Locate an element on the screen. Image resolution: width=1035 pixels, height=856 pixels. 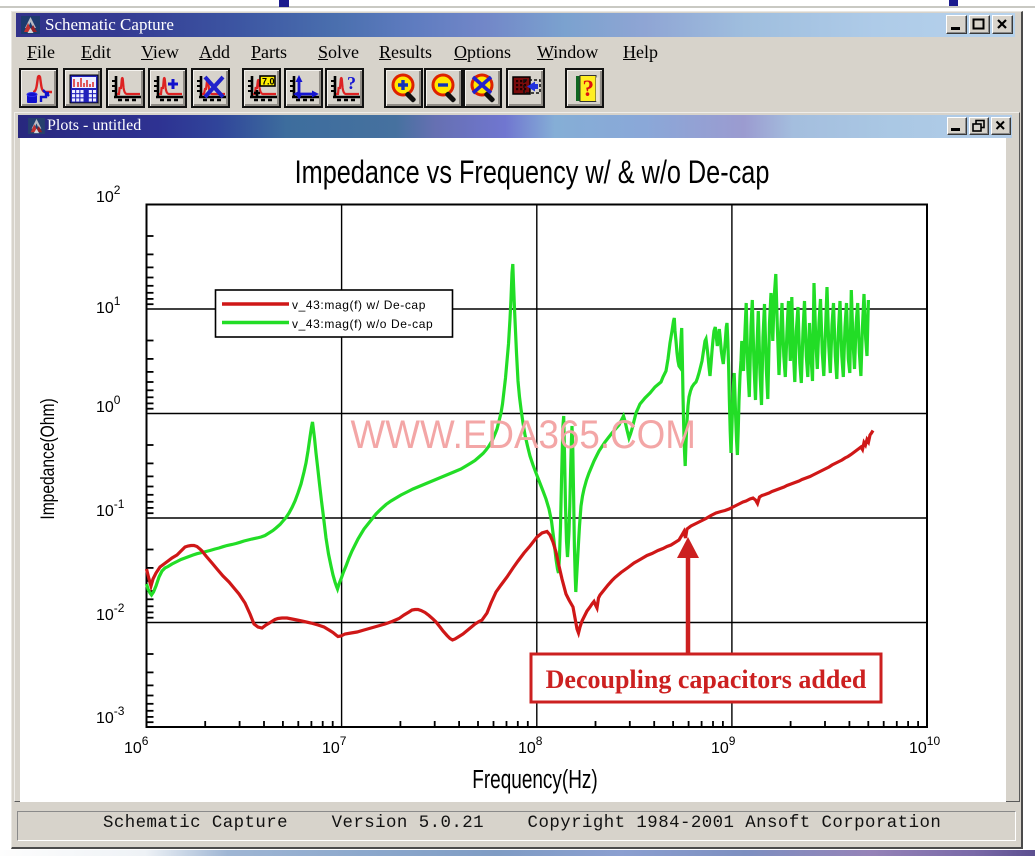
svg-text: 10⁹ is located at coordinates (723, 745).